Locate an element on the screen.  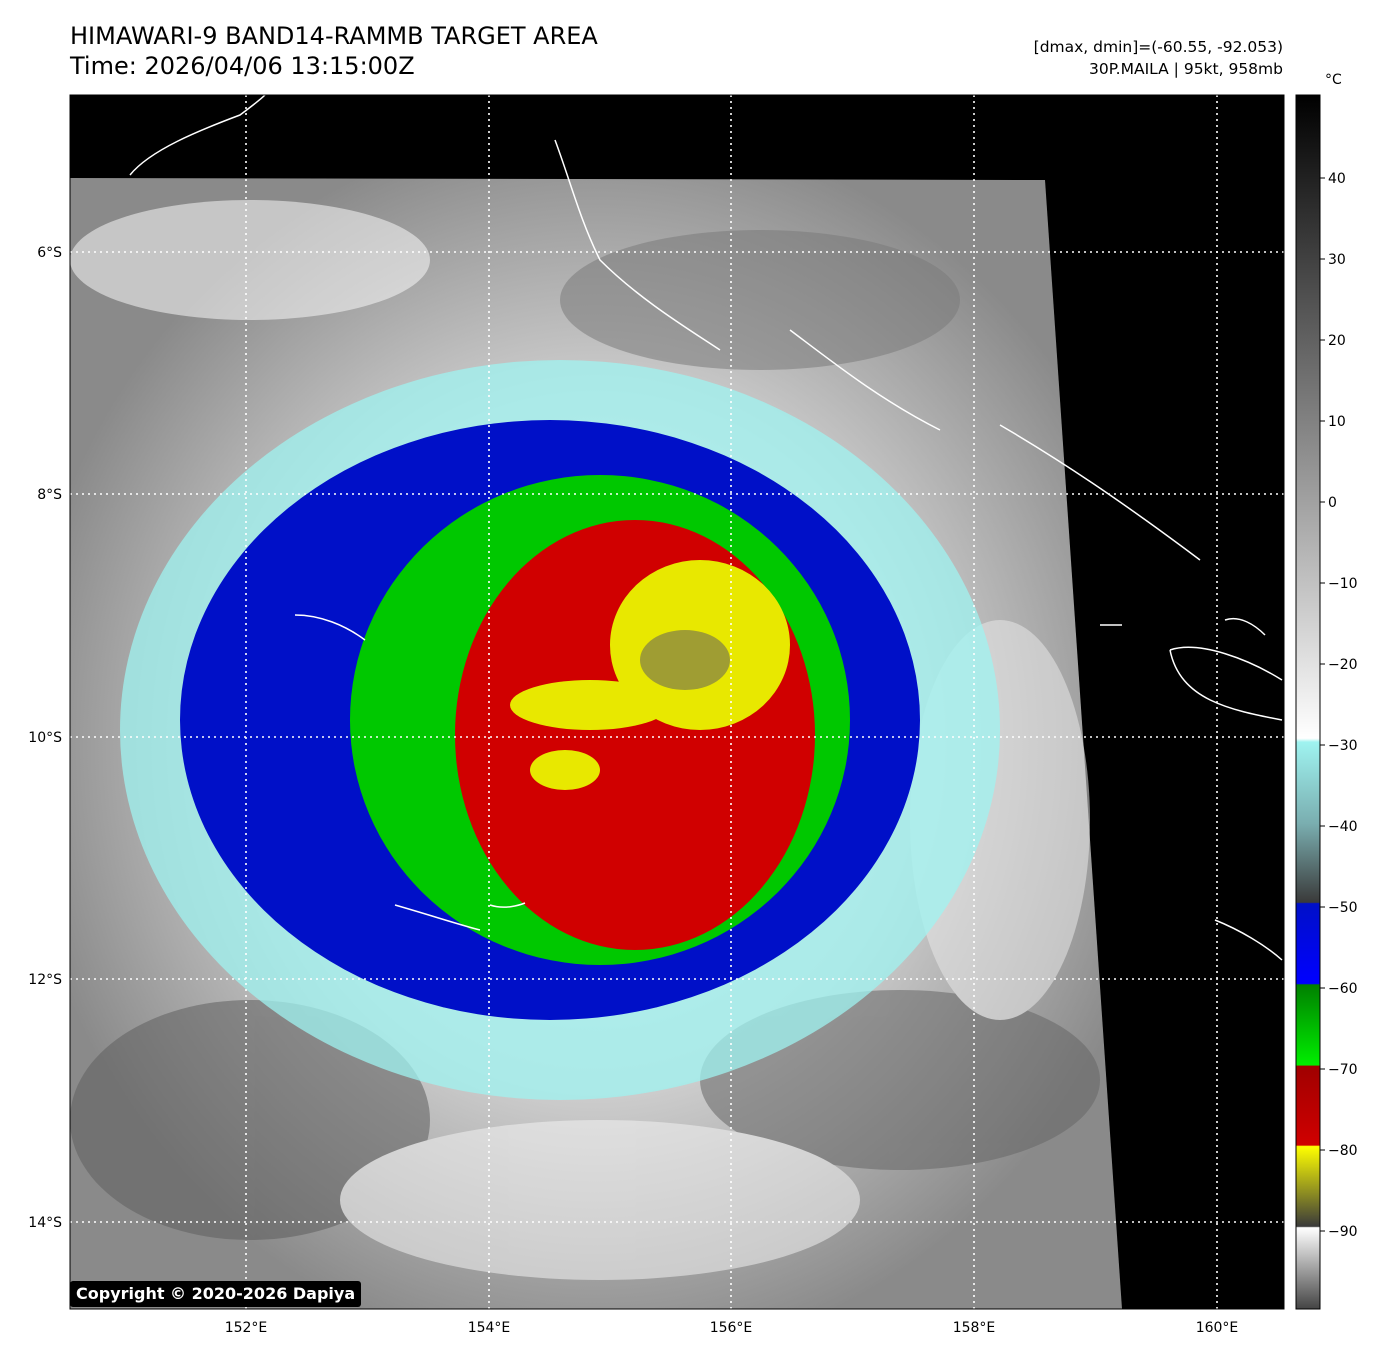
colorbar-tick-label: 40 is located at coordinates (1337, 179).